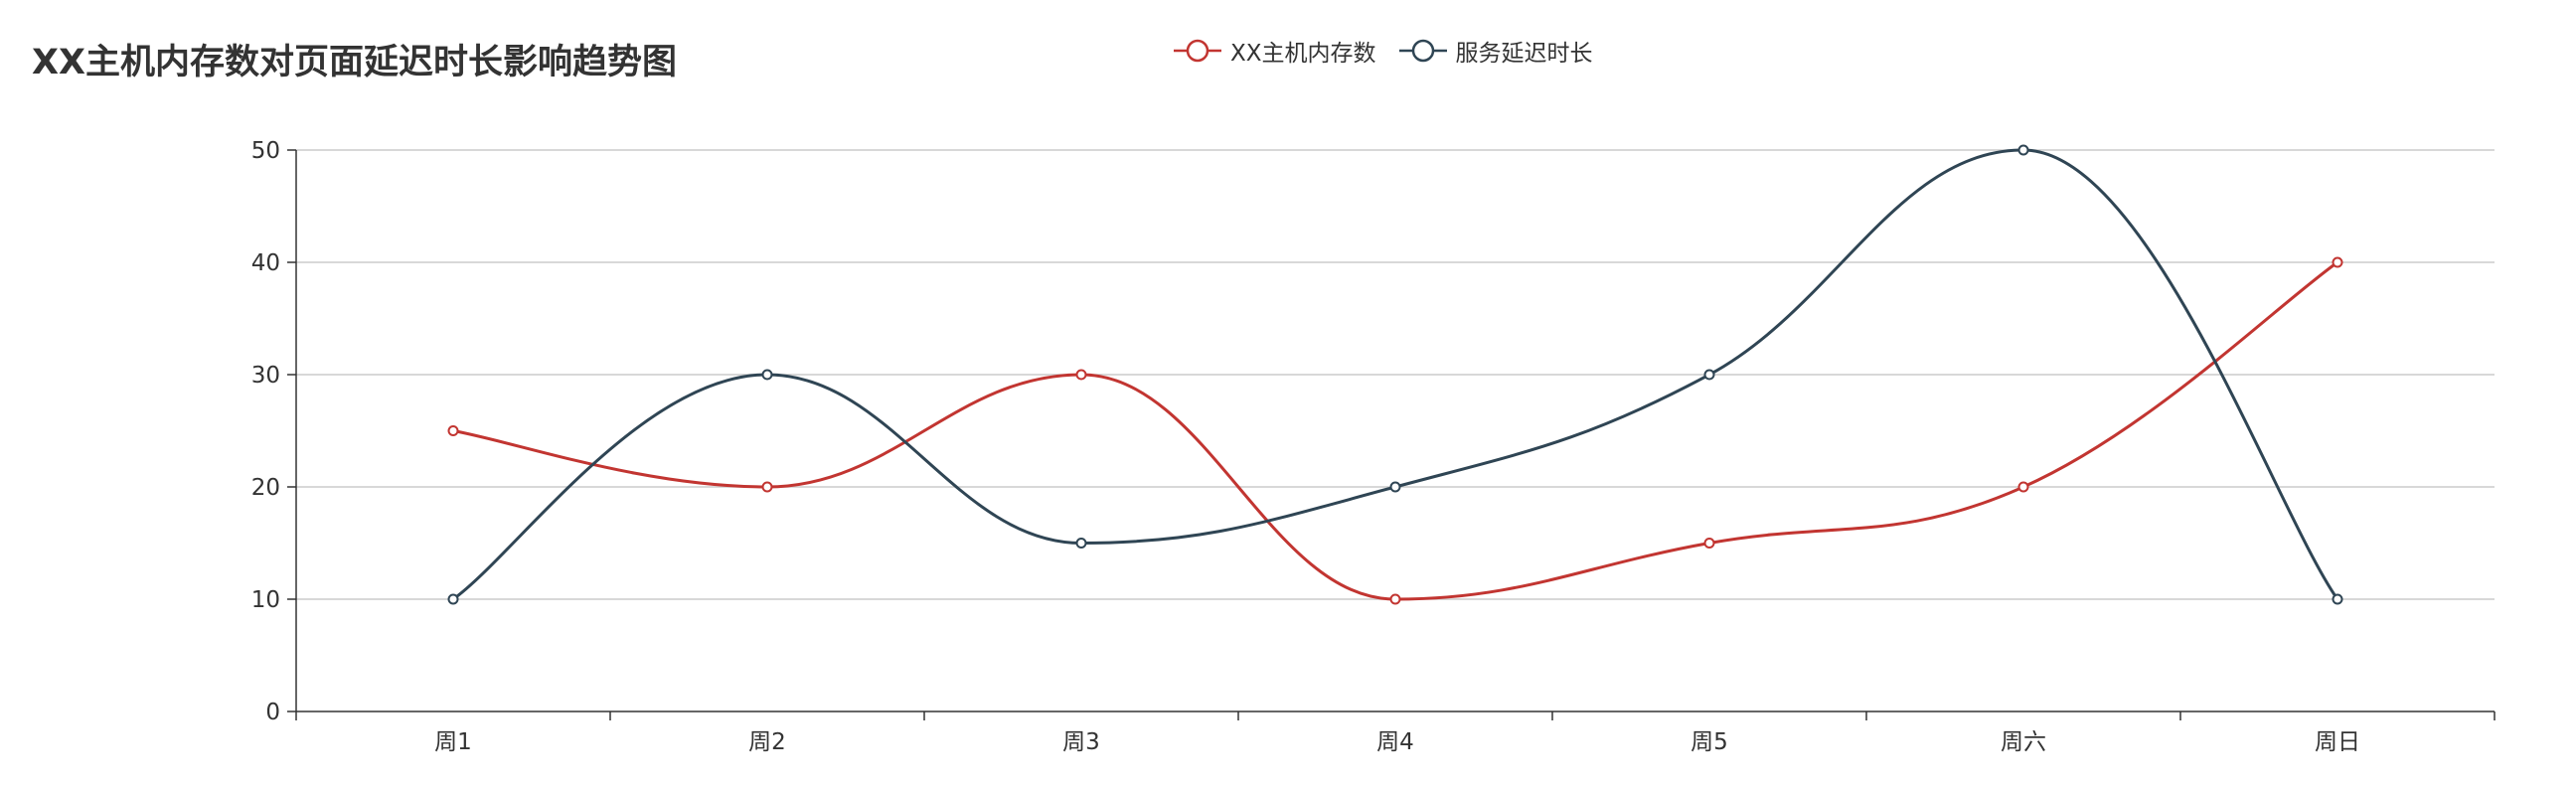 The image size is (2576, 789). What do you see at coordinates (265, 376) in the screenshot?
I see `y-tick-label: 30` at bounding box center [265, 376].